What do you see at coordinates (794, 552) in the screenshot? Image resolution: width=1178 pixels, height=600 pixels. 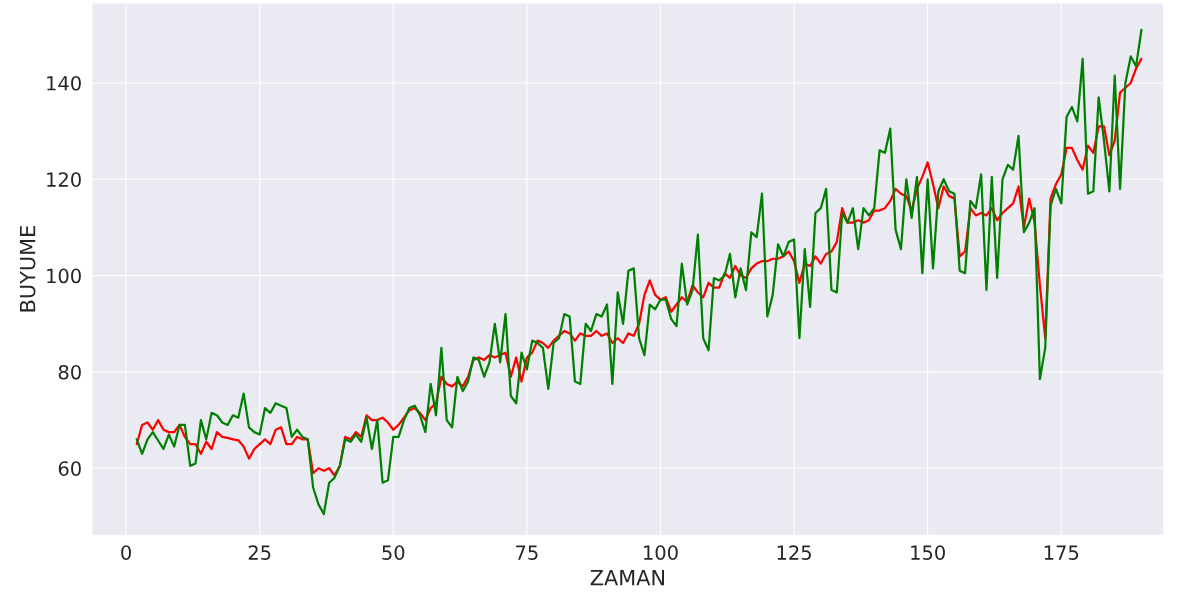 I see `x-tick-label: 125` at bounding box center [794, 552].